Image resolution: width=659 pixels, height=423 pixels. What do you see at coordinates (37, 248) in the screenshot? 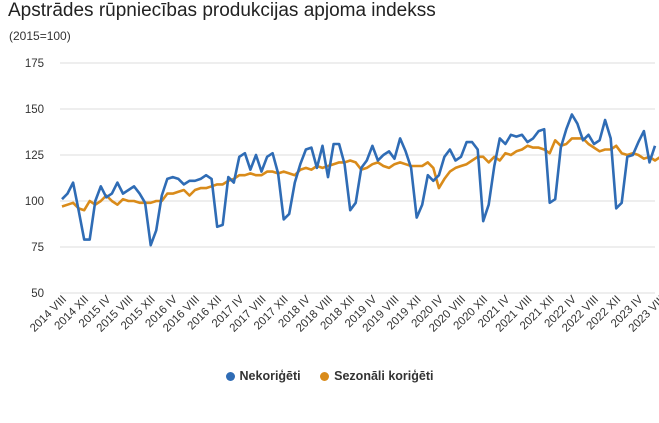
I see `y-tick-label: 75` at bounding box center [37, 248].